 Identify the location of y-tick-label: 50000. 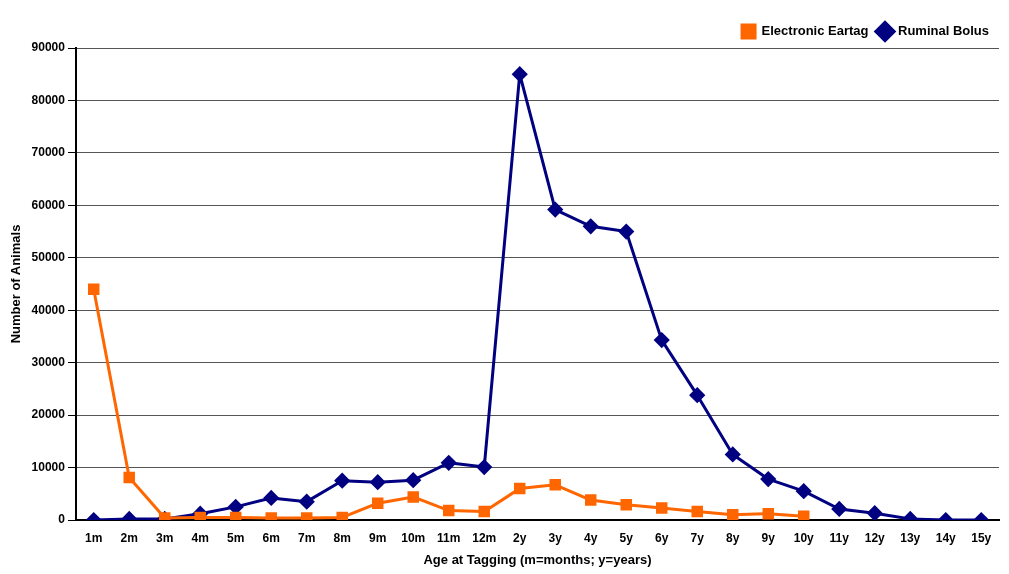
(48, 257).